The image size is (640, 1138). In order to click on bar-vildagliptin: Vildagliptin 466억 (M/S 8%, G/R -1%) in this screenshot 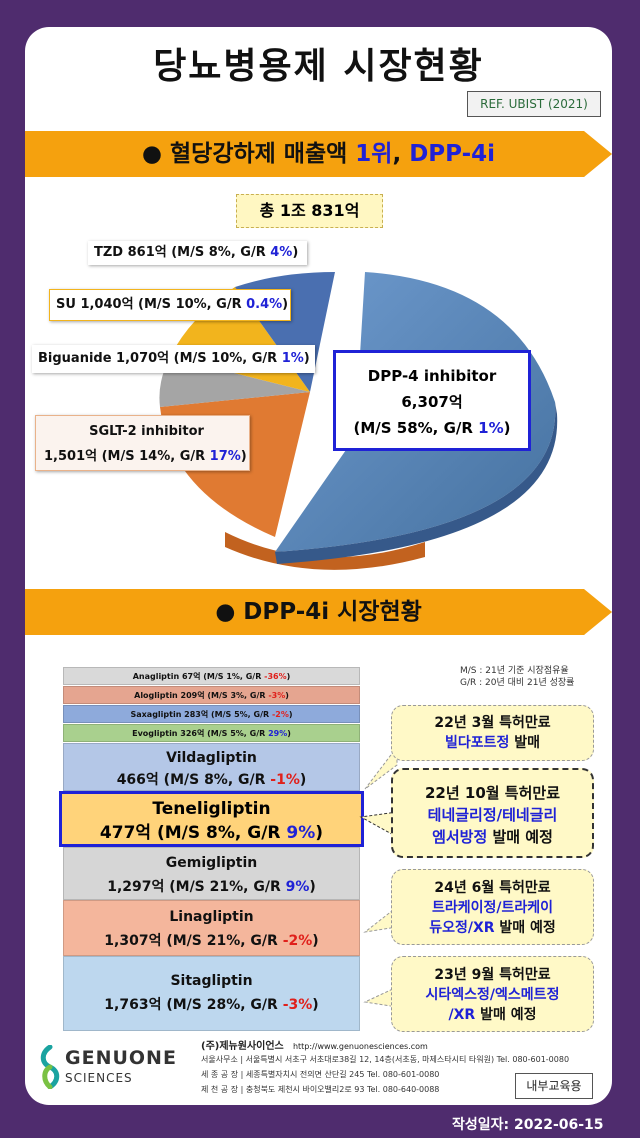, I will do `click(211, 767)`.